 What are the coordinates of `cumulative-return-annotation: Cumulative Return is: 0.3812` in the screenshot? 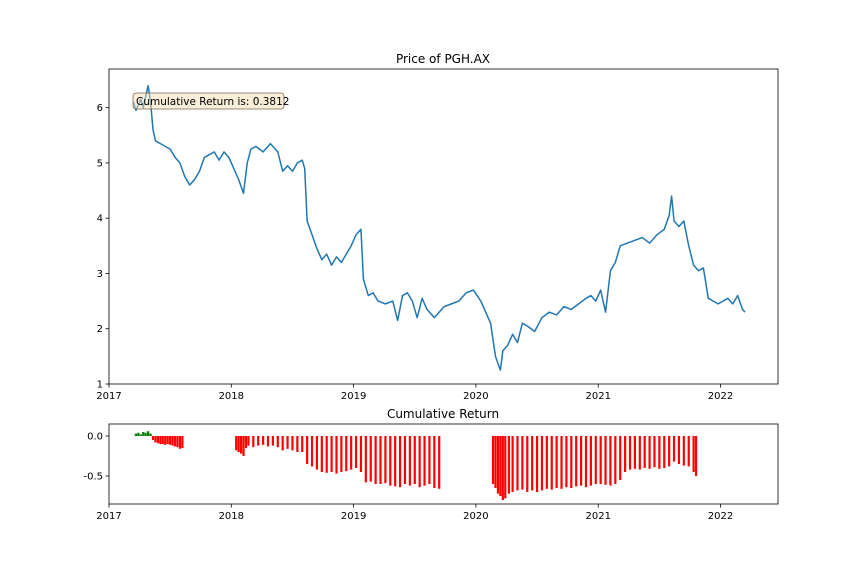 It's located at (210, 101).